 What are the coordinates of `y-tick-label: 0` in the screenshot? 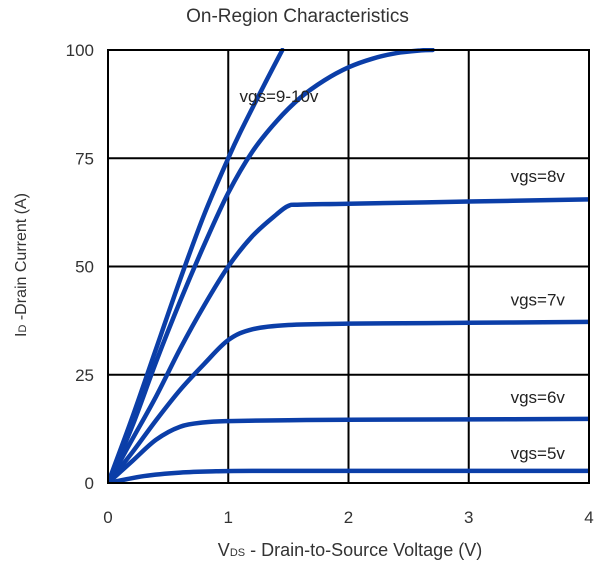 It's located at (89, 483).